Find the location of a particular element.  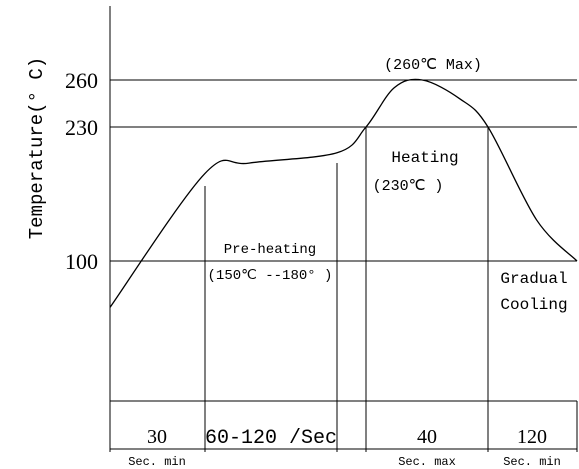

heating-temp-label: (230℃ ) is located at coordinates (408, 186).